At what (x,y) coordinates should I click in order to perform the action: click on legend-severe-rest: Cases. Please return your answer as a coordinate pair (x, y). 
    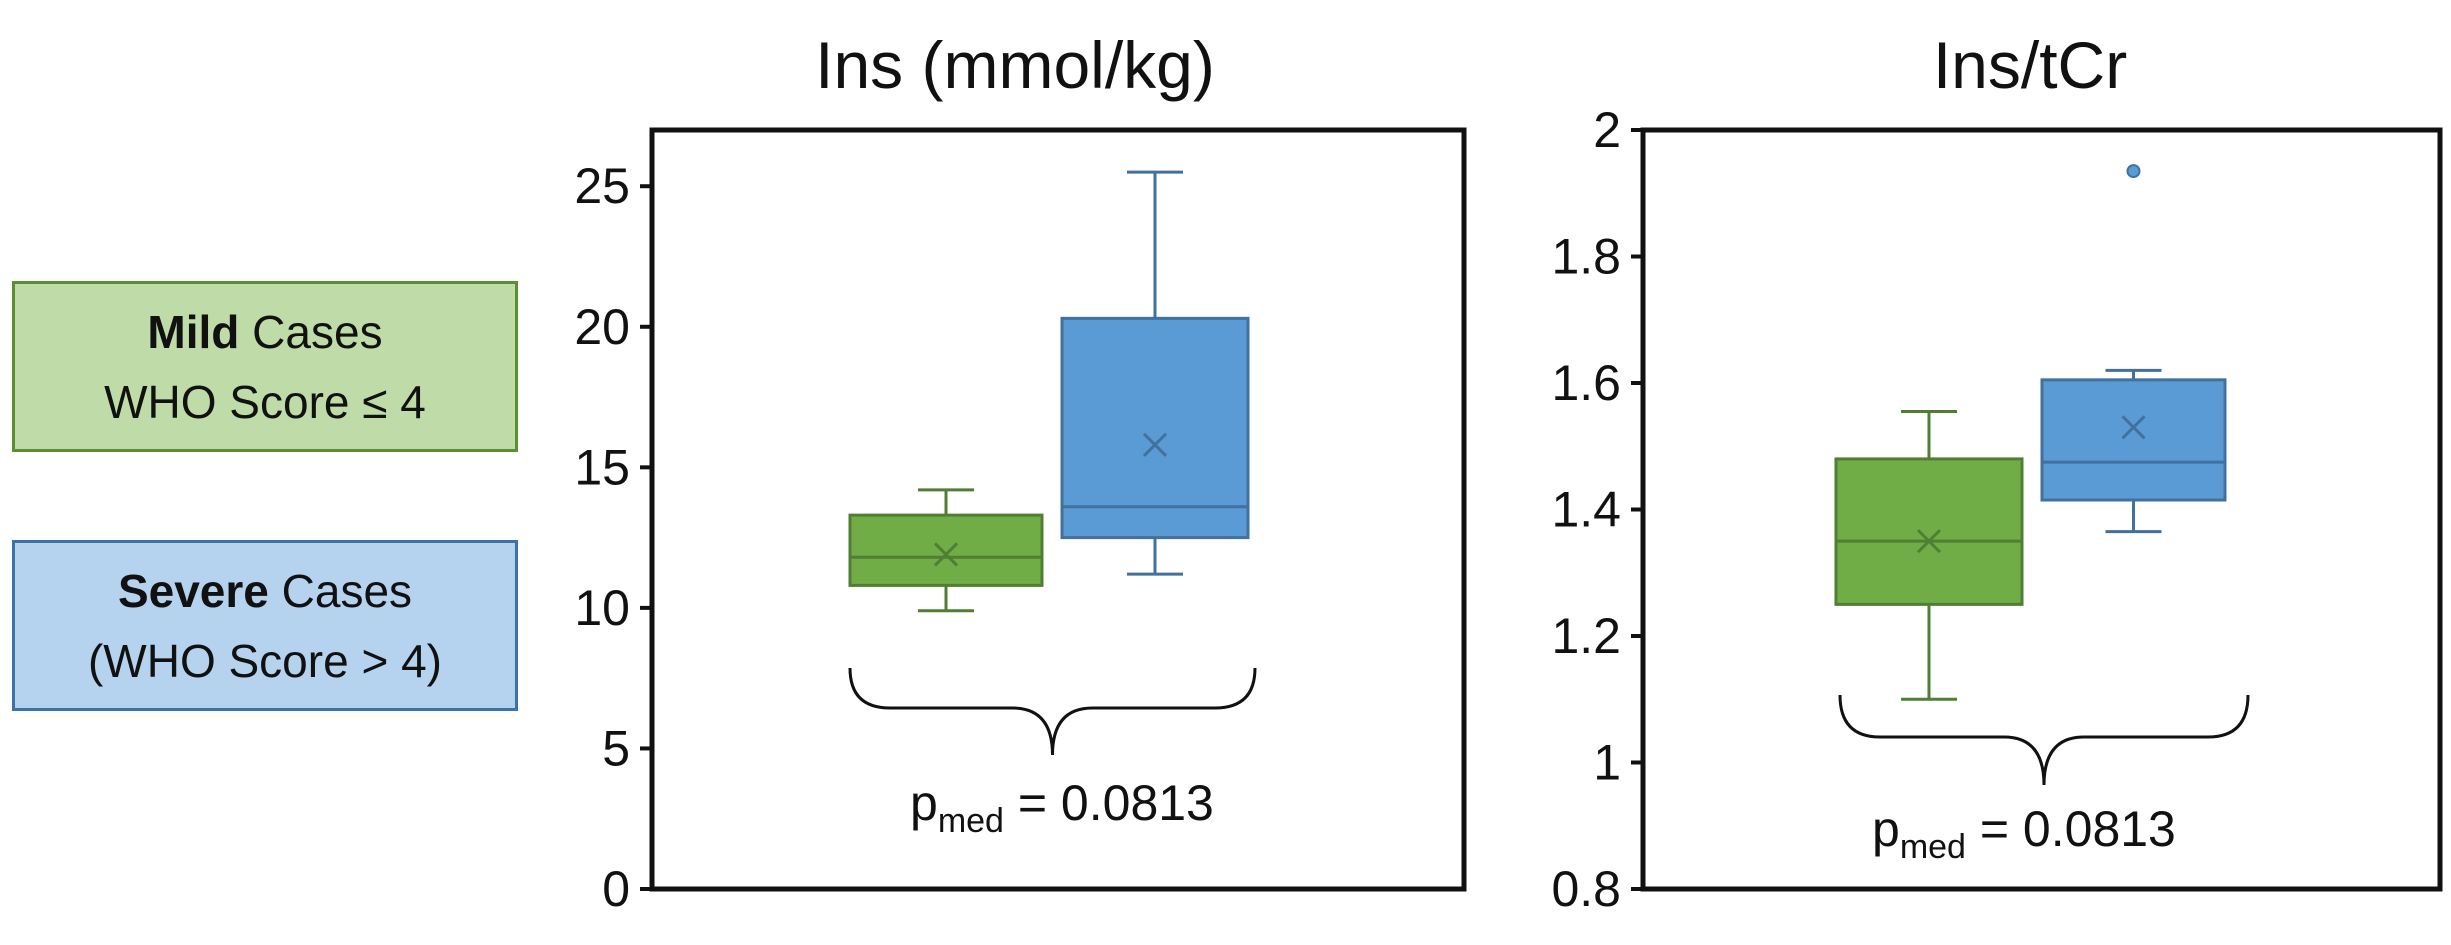
    Looking at the image, I should click on (340, 590).